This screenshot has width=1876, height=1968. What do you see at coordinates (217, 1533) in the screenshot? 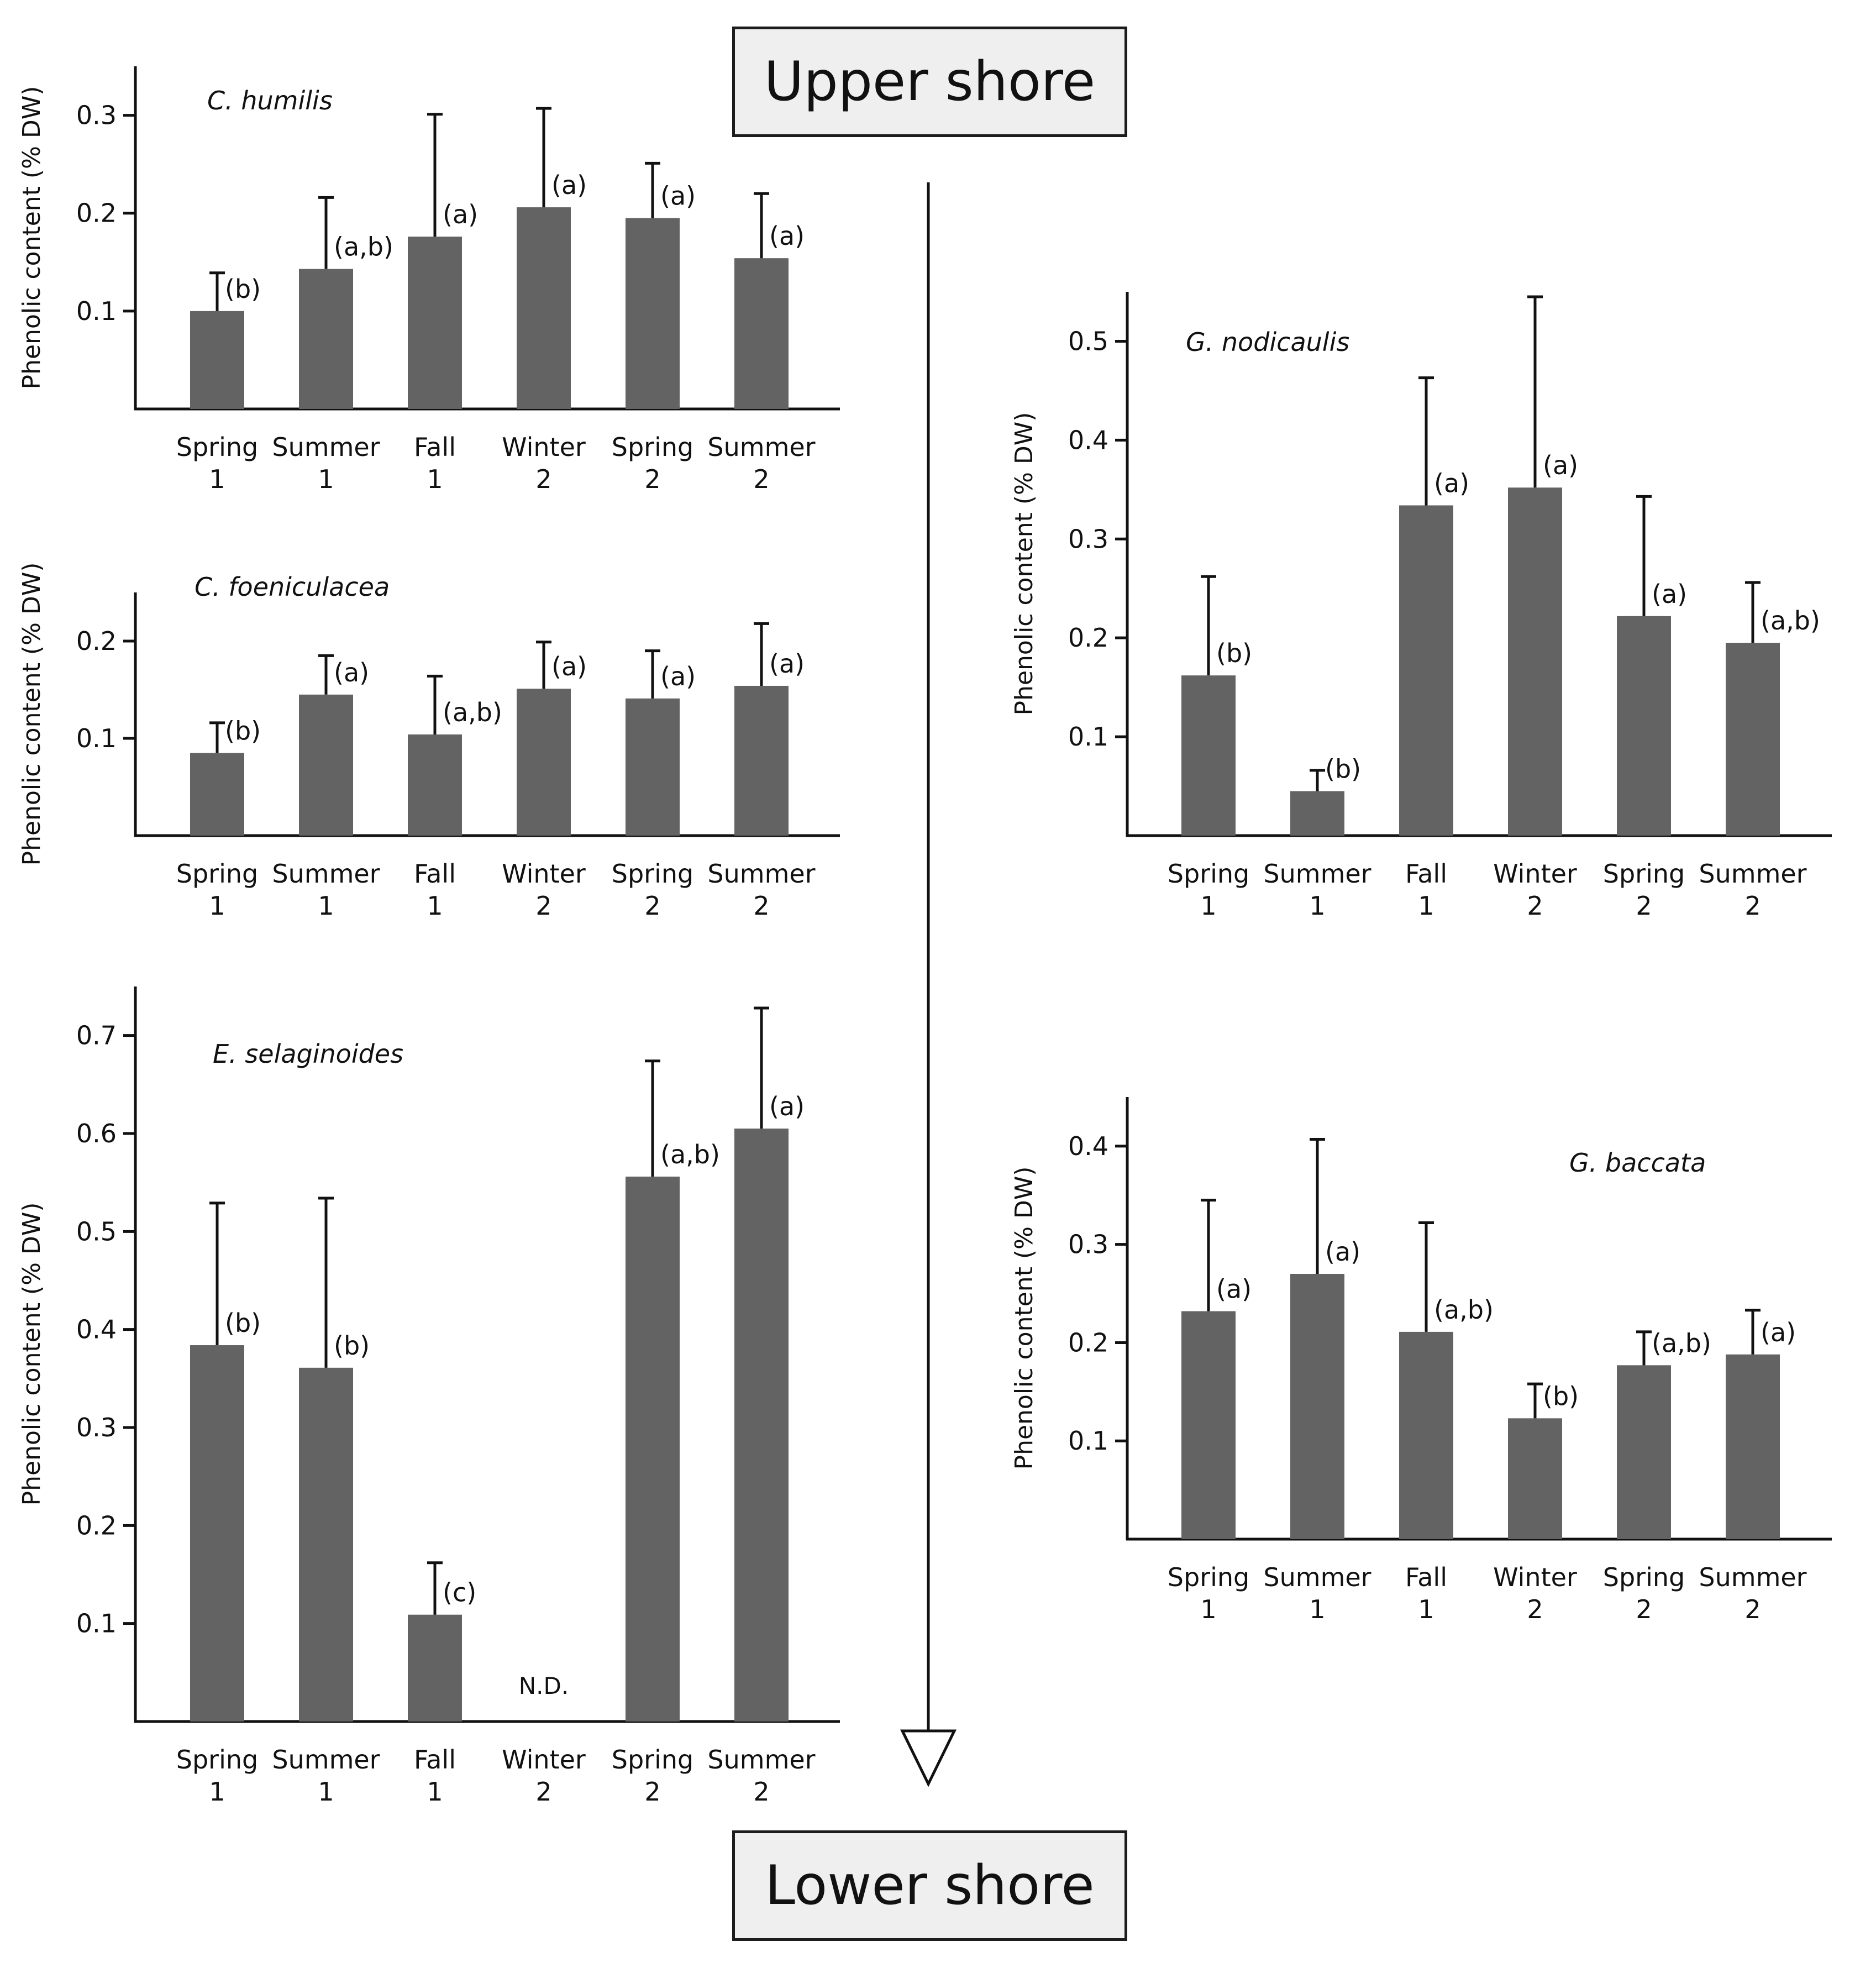
I see `e-selaginoides-bar` at bounding box center [217, 1533].